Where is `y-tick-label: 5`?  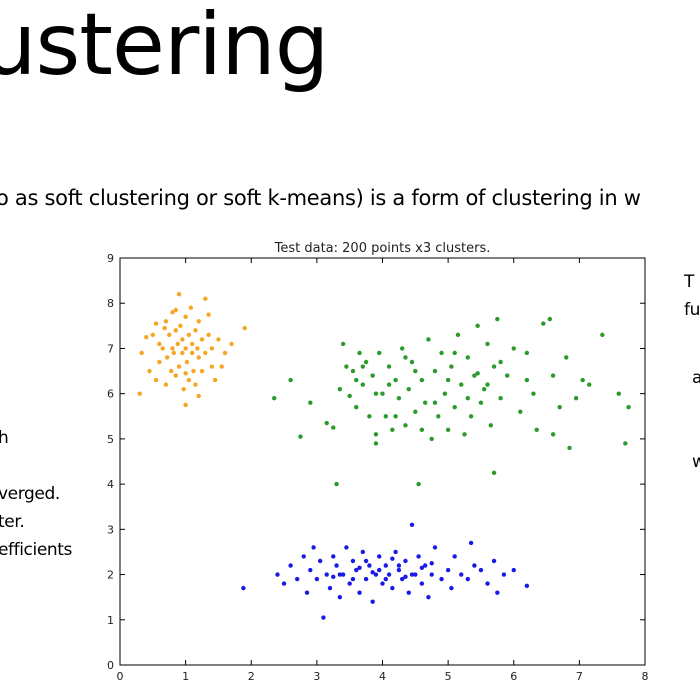 y-tick-label: 5 is located at coordinates (110, 439).